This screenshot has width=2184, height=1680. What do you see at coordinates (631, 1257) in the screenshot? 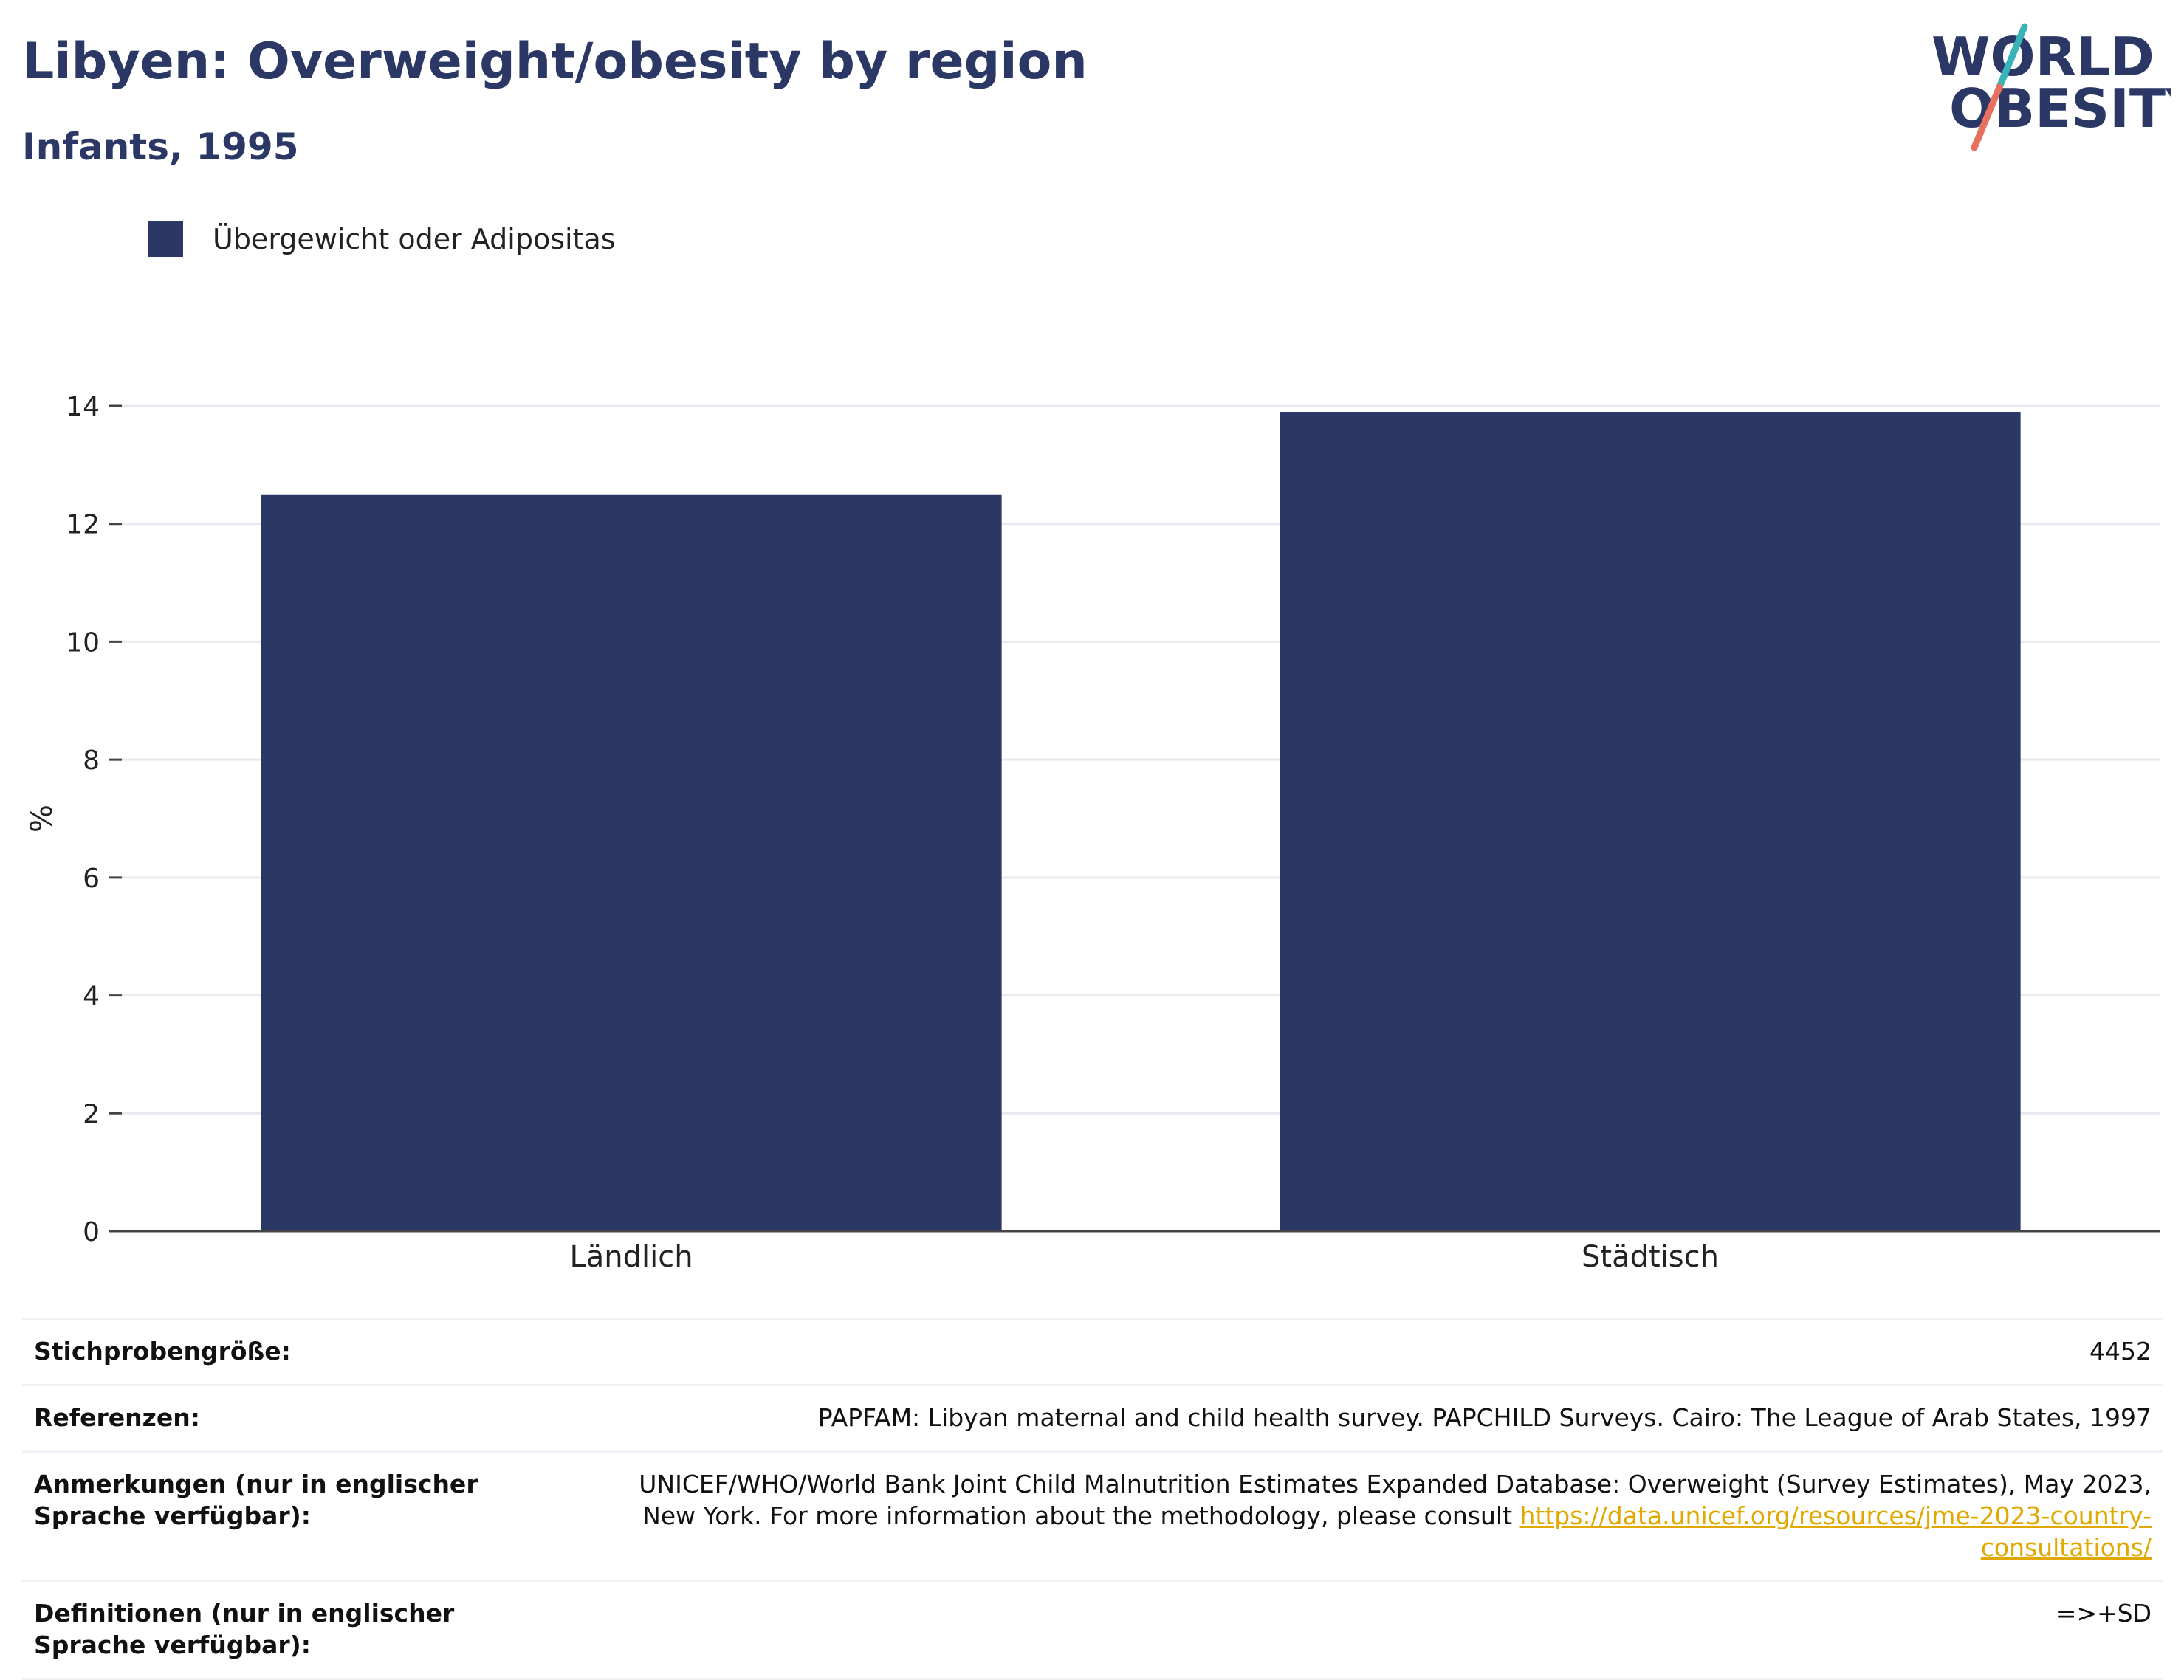
I see `x-tick-label: Ländlich` at bounding box center [631, 1257].